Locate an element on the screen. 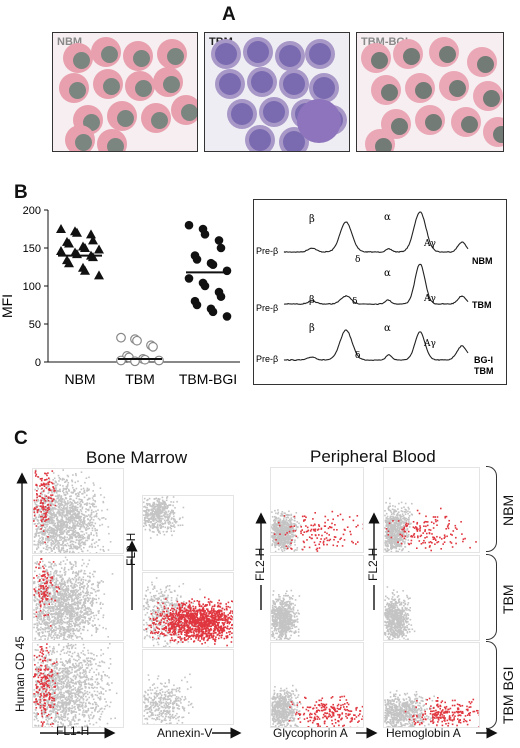 This screenshot has height=748, width=520. pb-x-axis-label-1: Glycophorin A is located at coordinates (310, 733).